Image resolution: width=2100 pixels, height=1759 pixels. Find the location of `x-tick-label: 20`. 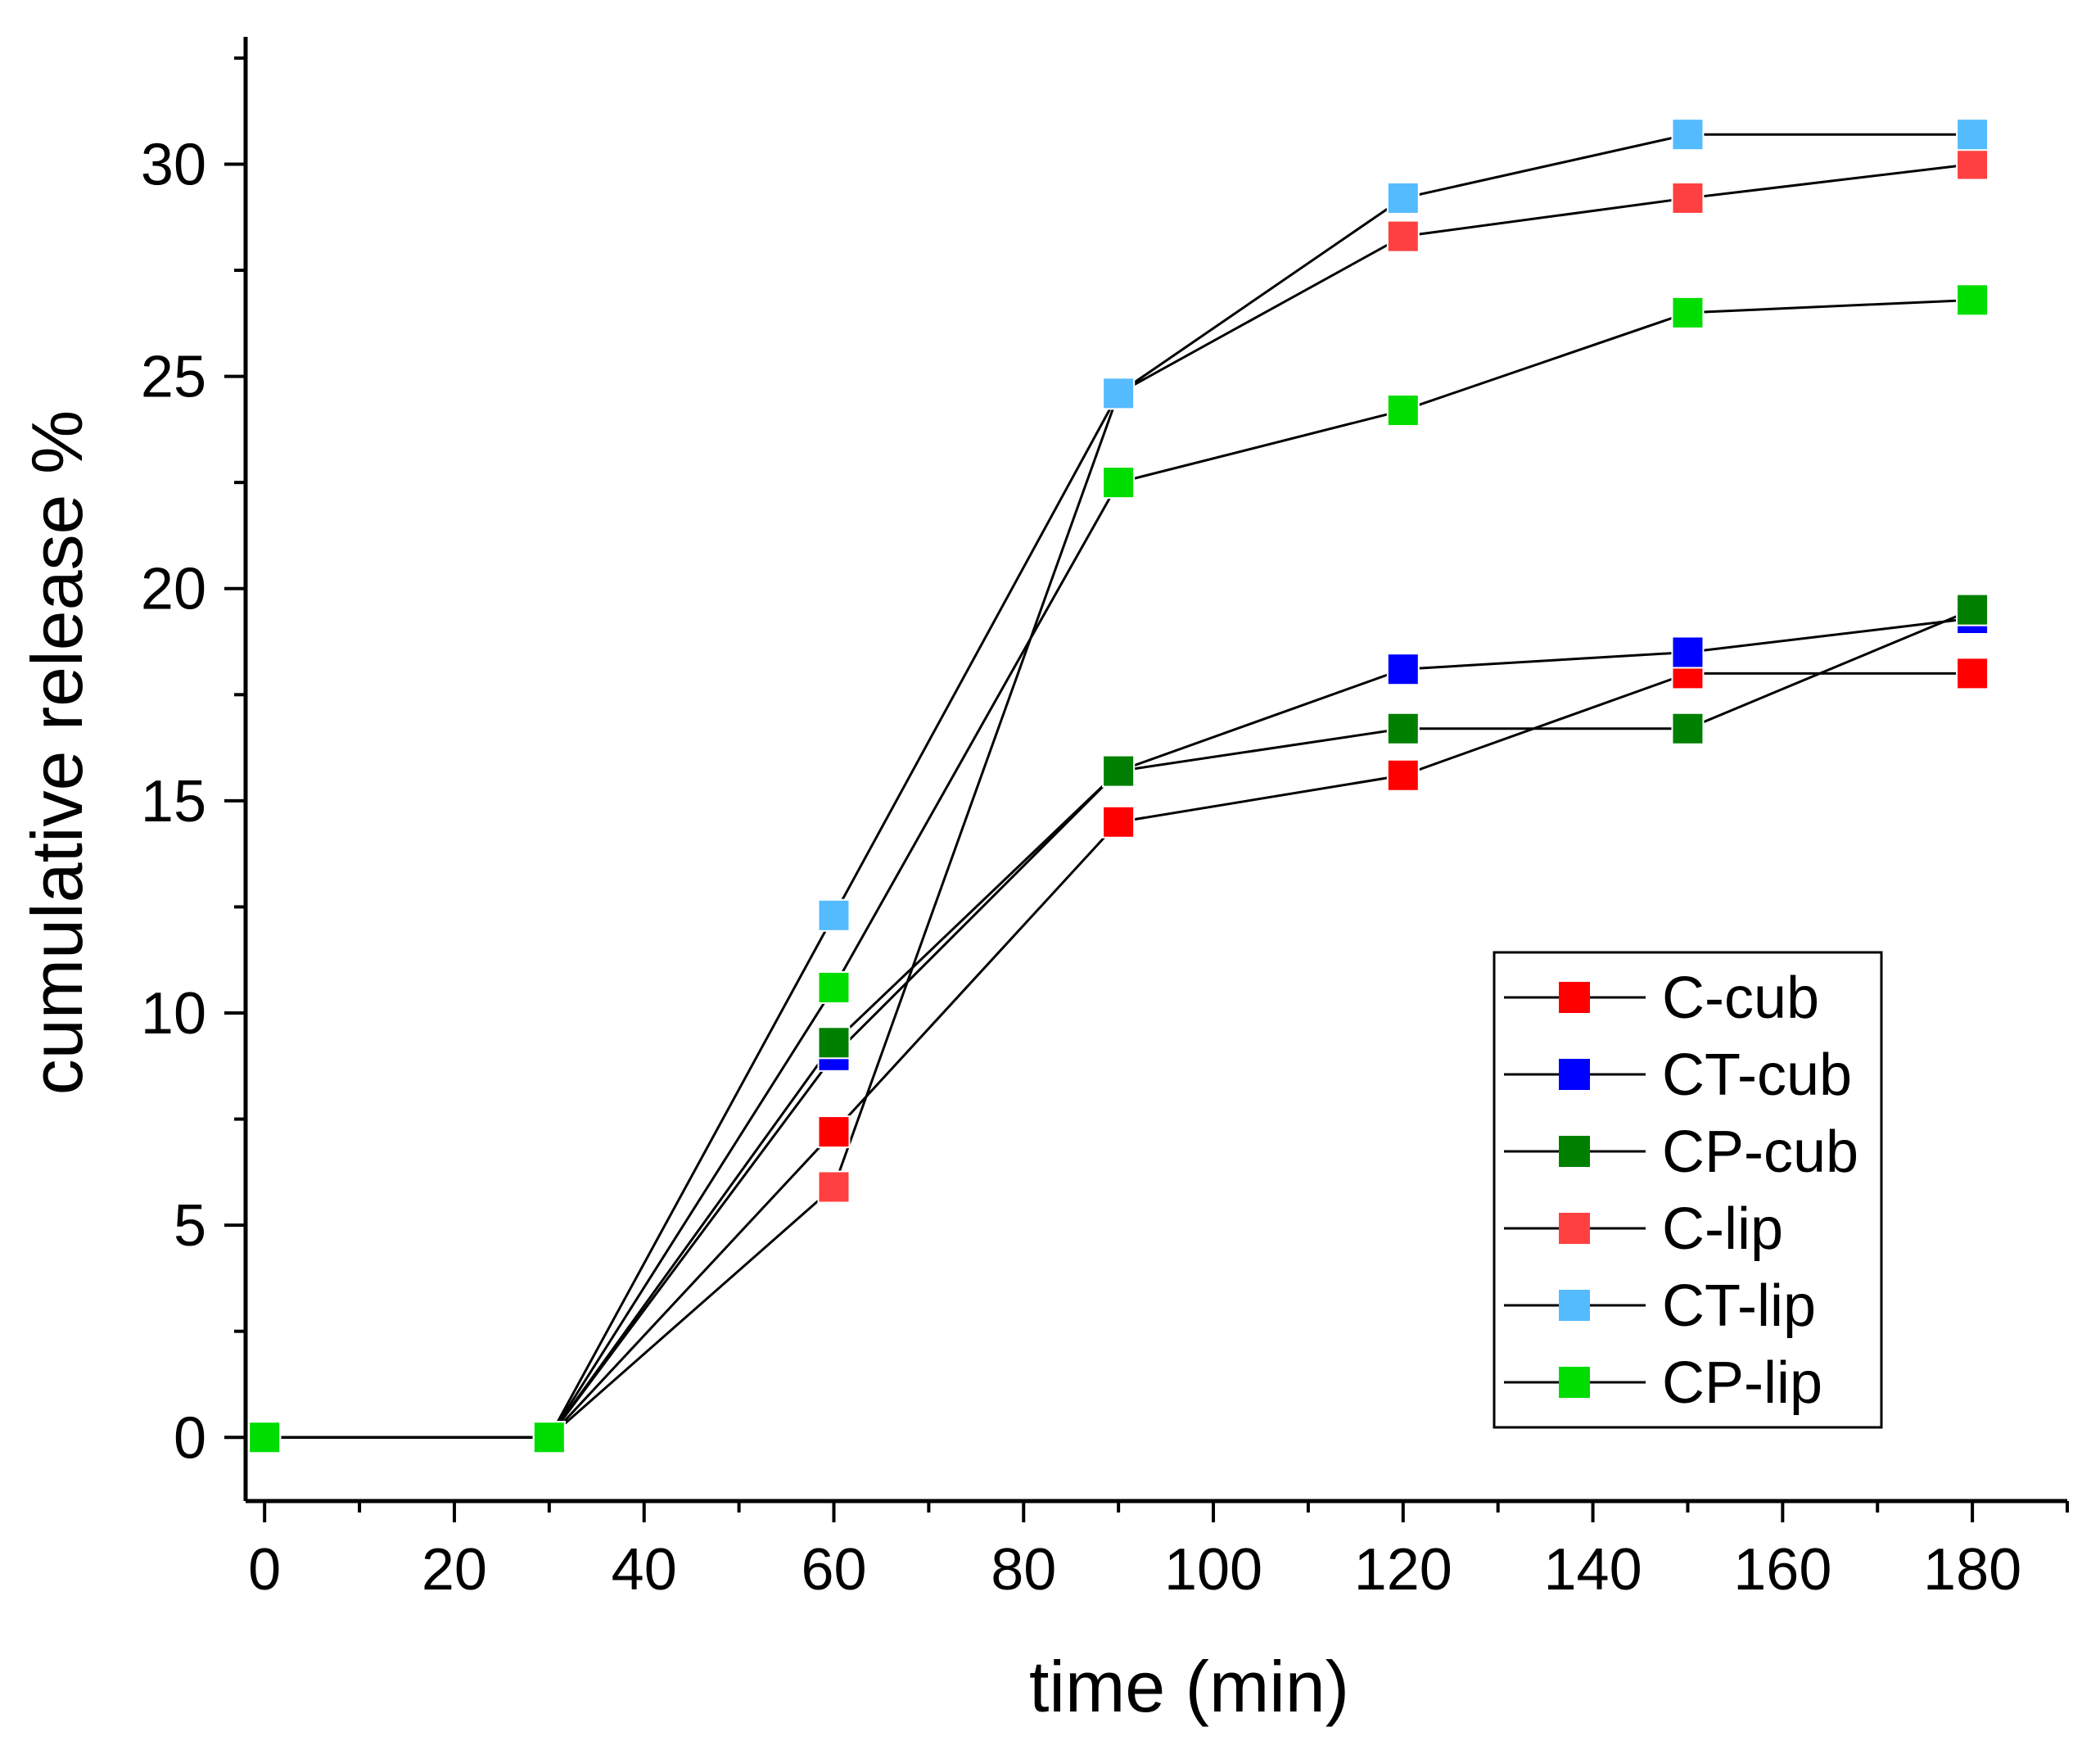

x-tick-label: 20 is located at coordinates (454, 1570).